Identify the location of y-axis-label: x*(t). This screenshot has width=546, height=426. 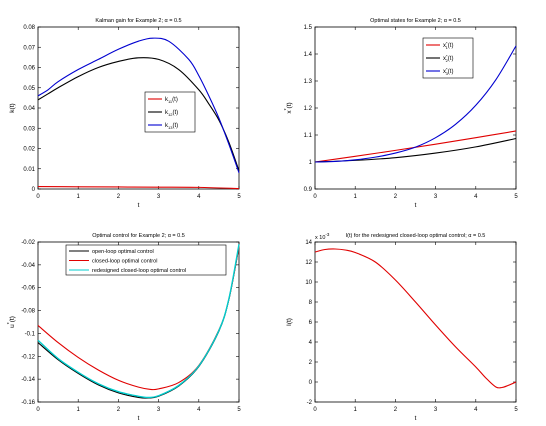
(288, 107).